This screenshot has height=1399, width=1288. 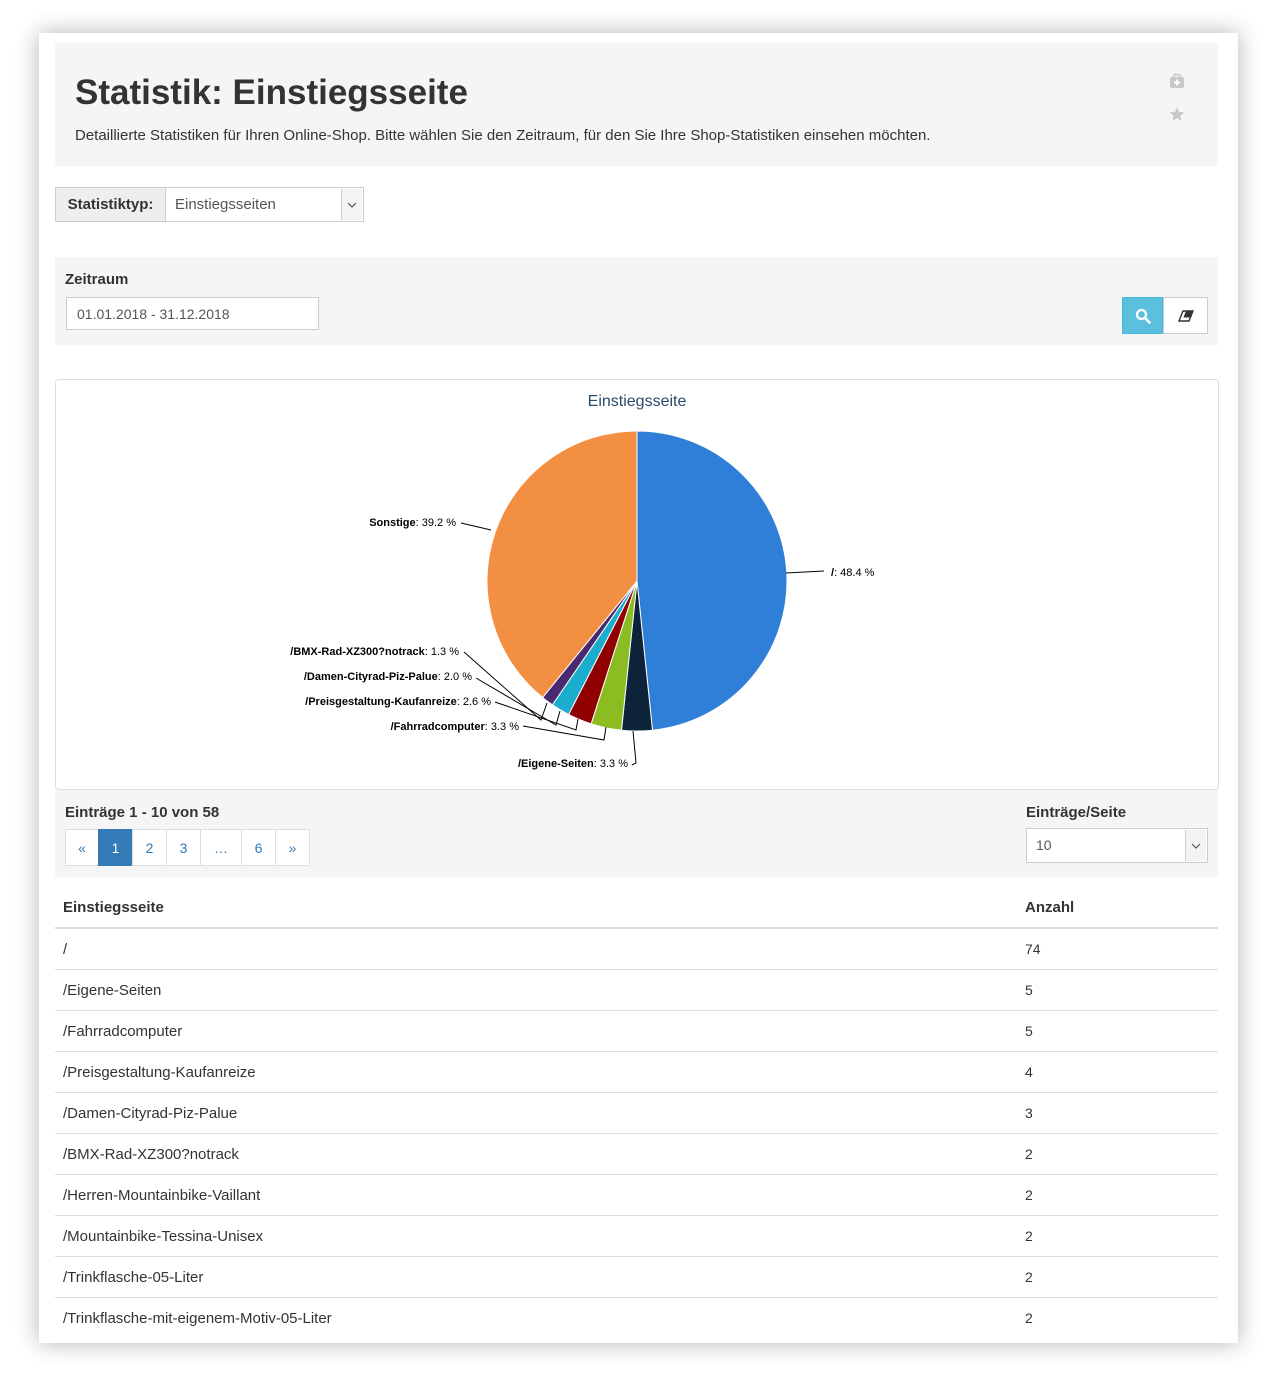 I want to click on eraser-icon, so click(x=1185, y=315).